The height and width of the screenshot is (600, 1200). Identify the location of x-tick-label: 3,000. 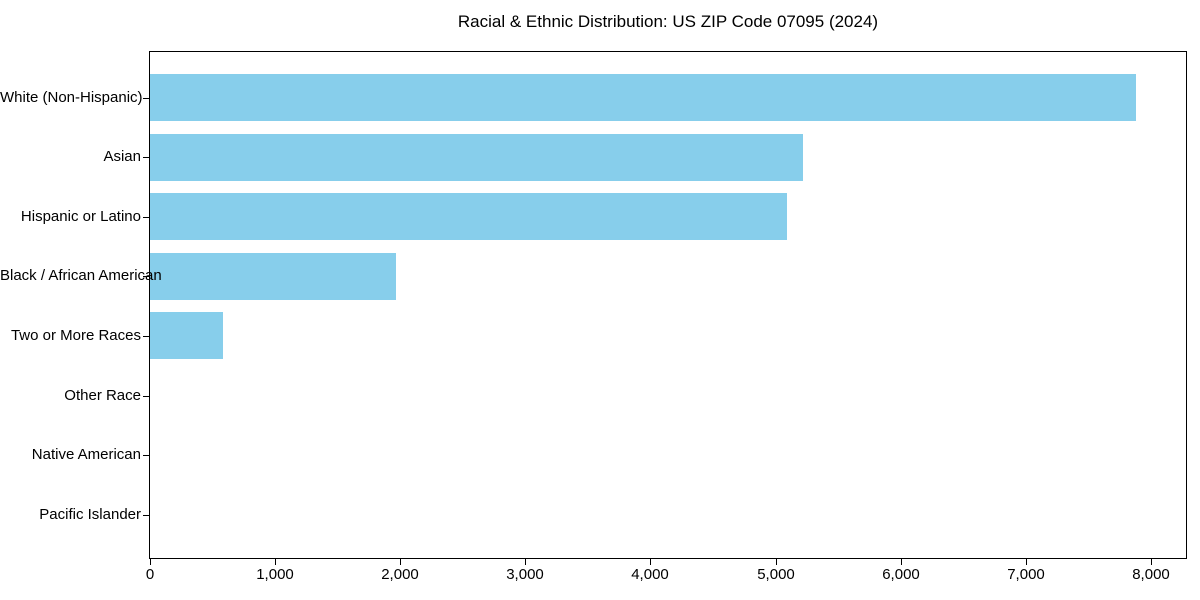
(525, 574).